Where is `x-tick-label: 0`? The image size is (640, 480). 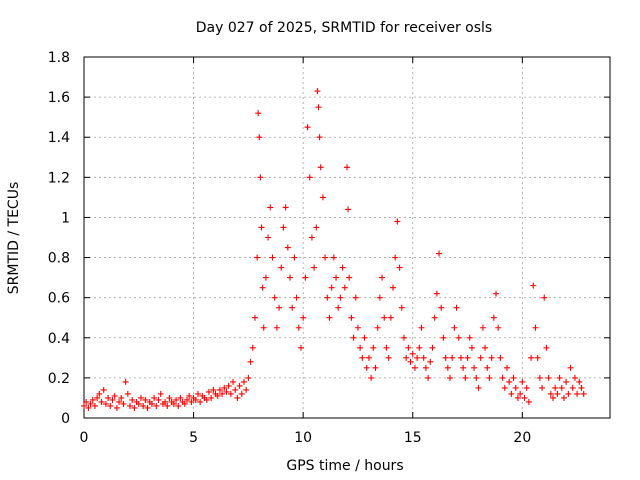
x-tick-label: 0 is located at coordinates (84, 438).